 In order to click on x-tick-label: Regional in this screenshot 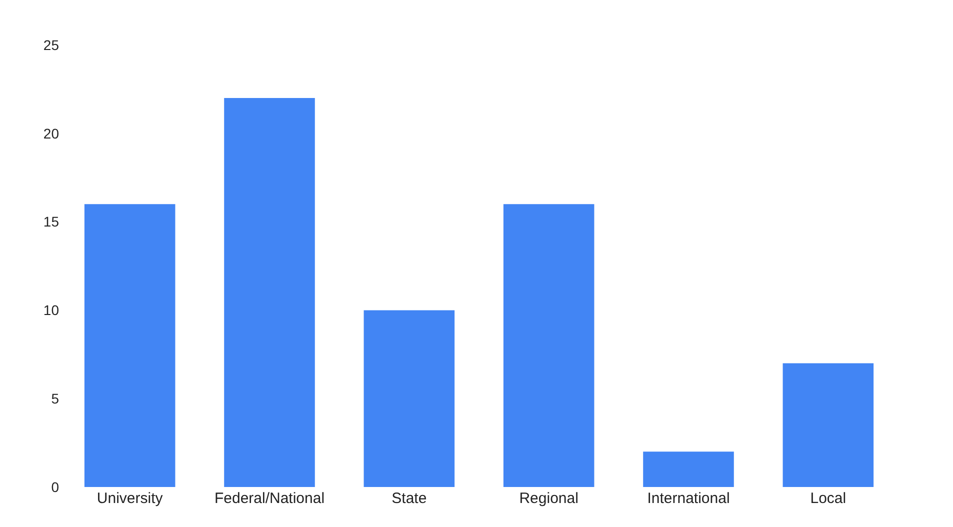, I will do `click(548, 498)`.